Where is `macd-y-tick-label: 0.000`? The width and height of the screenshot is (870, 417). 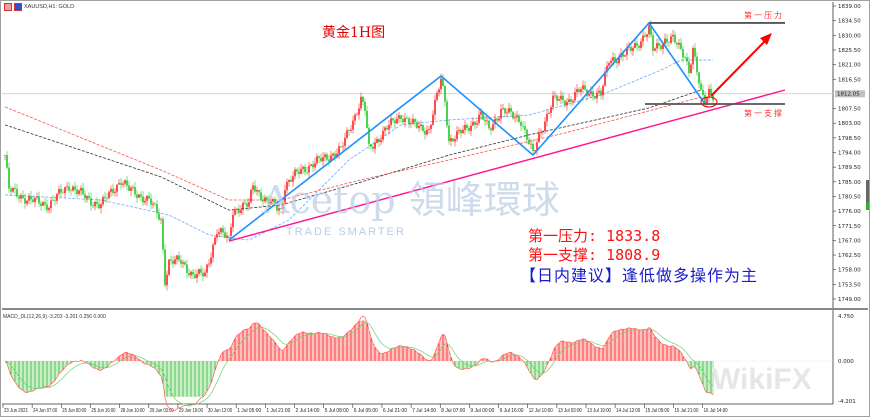
macd-y-tick-label: 0.000 is located at coordinates (846, 362).